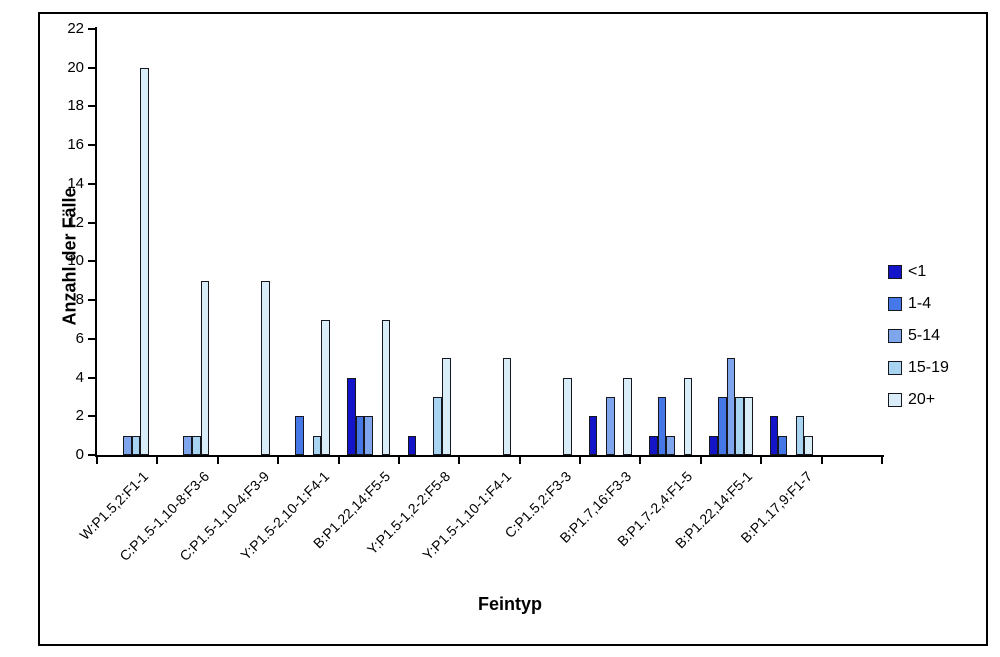 This screenshot has height=657, width=1000. I want to click on y-tick-label: 8, so click(79, 300).